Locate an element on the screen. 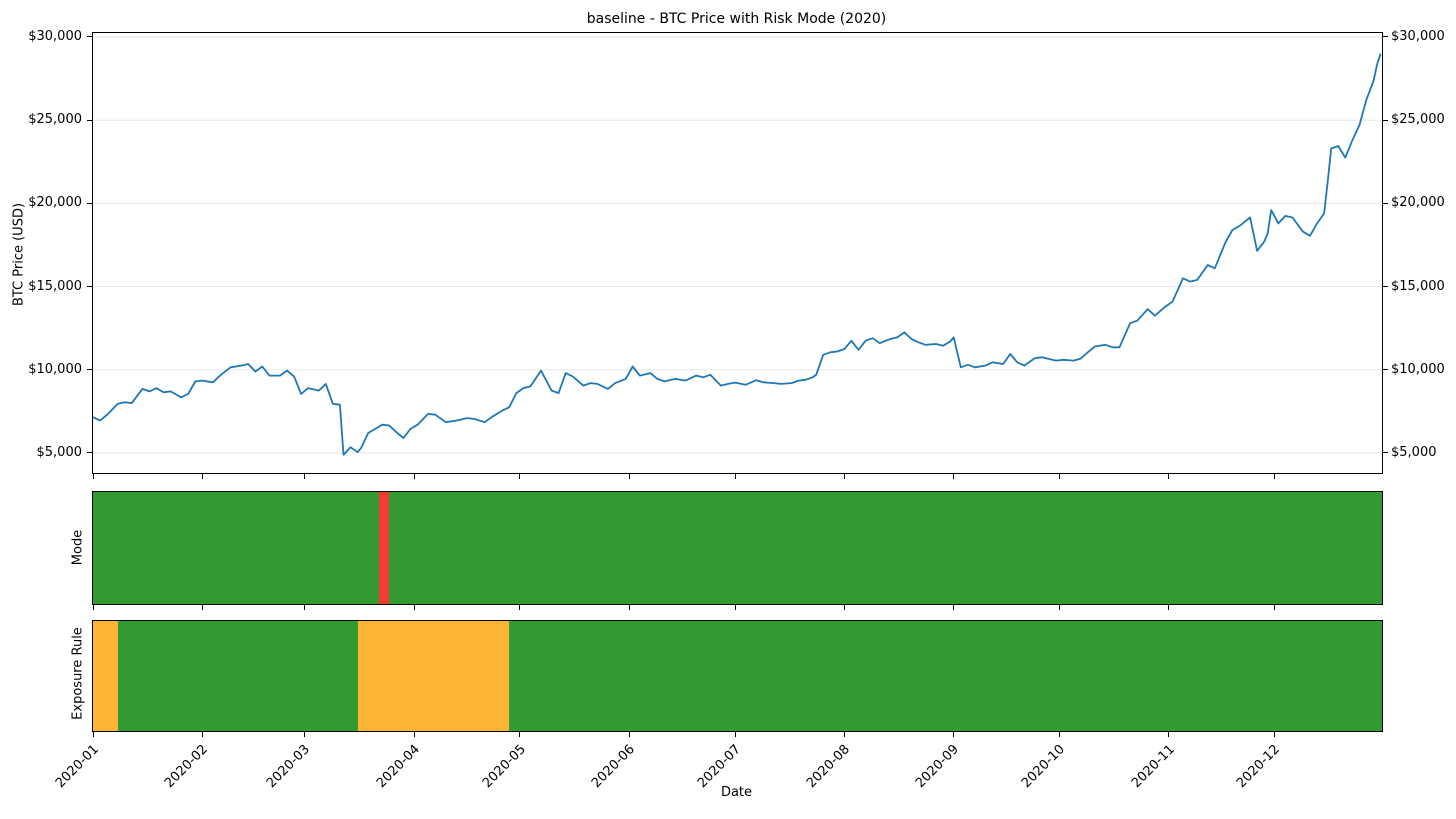 The height and width of the screenshot is (819, 1456). y-axis-tick-label-left: $10,000 is located at coordinates (55, 369).